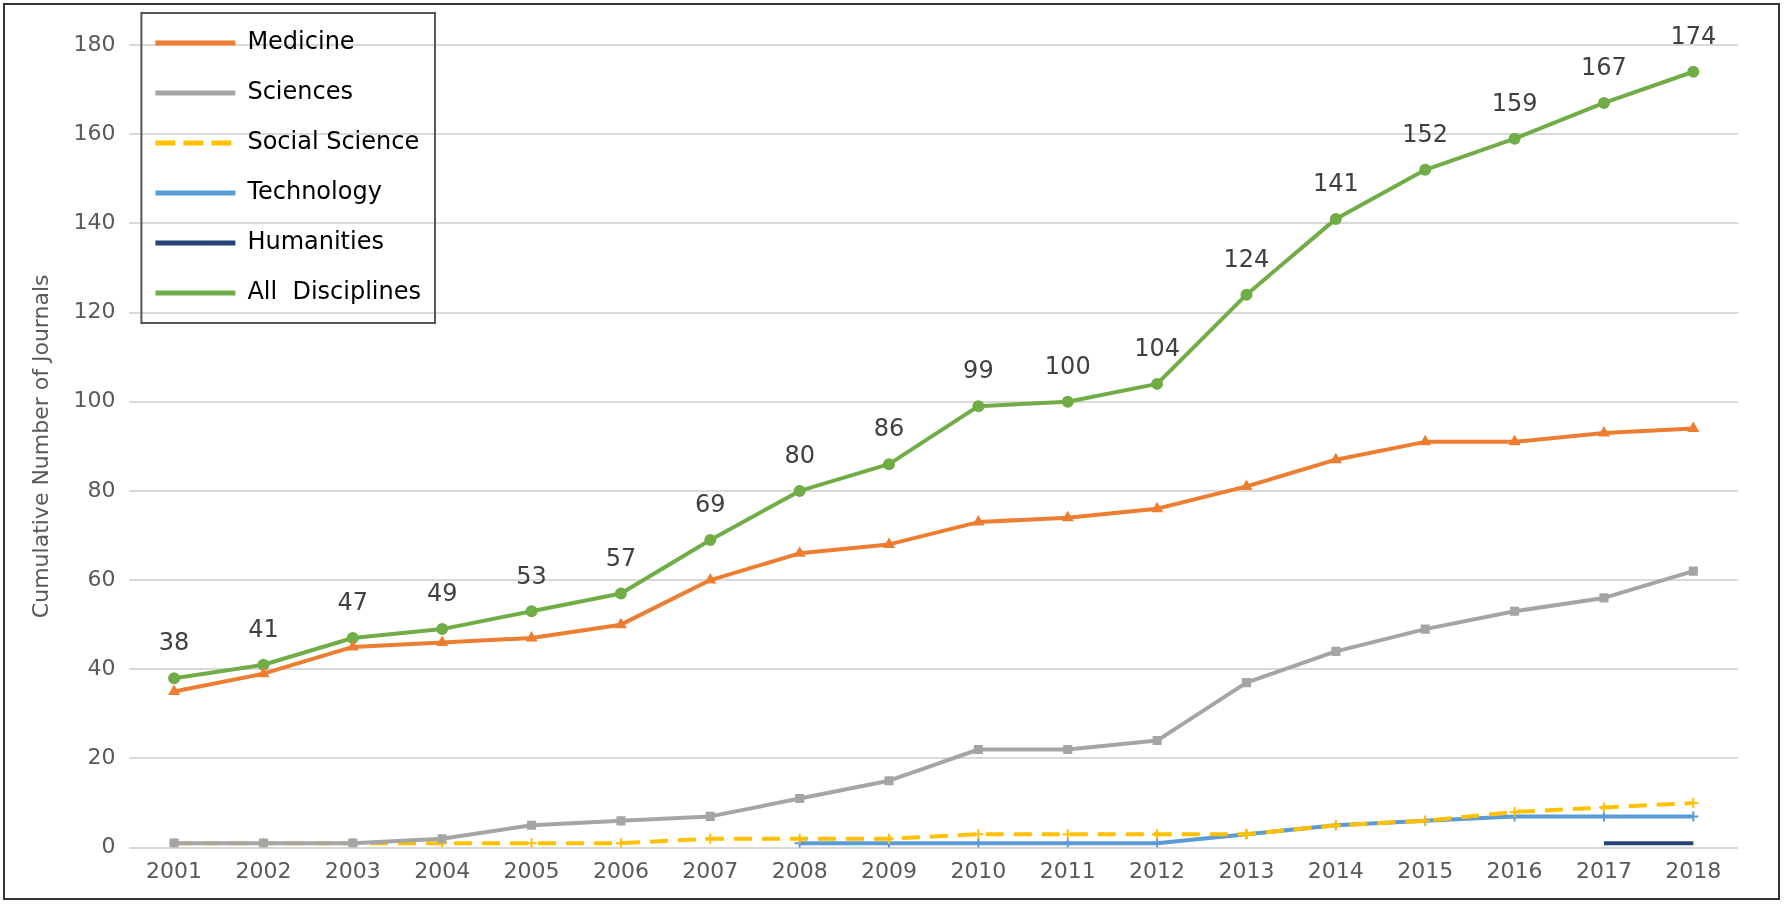 Image resolution: width=1785 pixels, height=905 pixels. What do you see at coordinates (333, 141) in the screenshot?
I see `legend-label: Social Science` at bounding box center [333, 141].